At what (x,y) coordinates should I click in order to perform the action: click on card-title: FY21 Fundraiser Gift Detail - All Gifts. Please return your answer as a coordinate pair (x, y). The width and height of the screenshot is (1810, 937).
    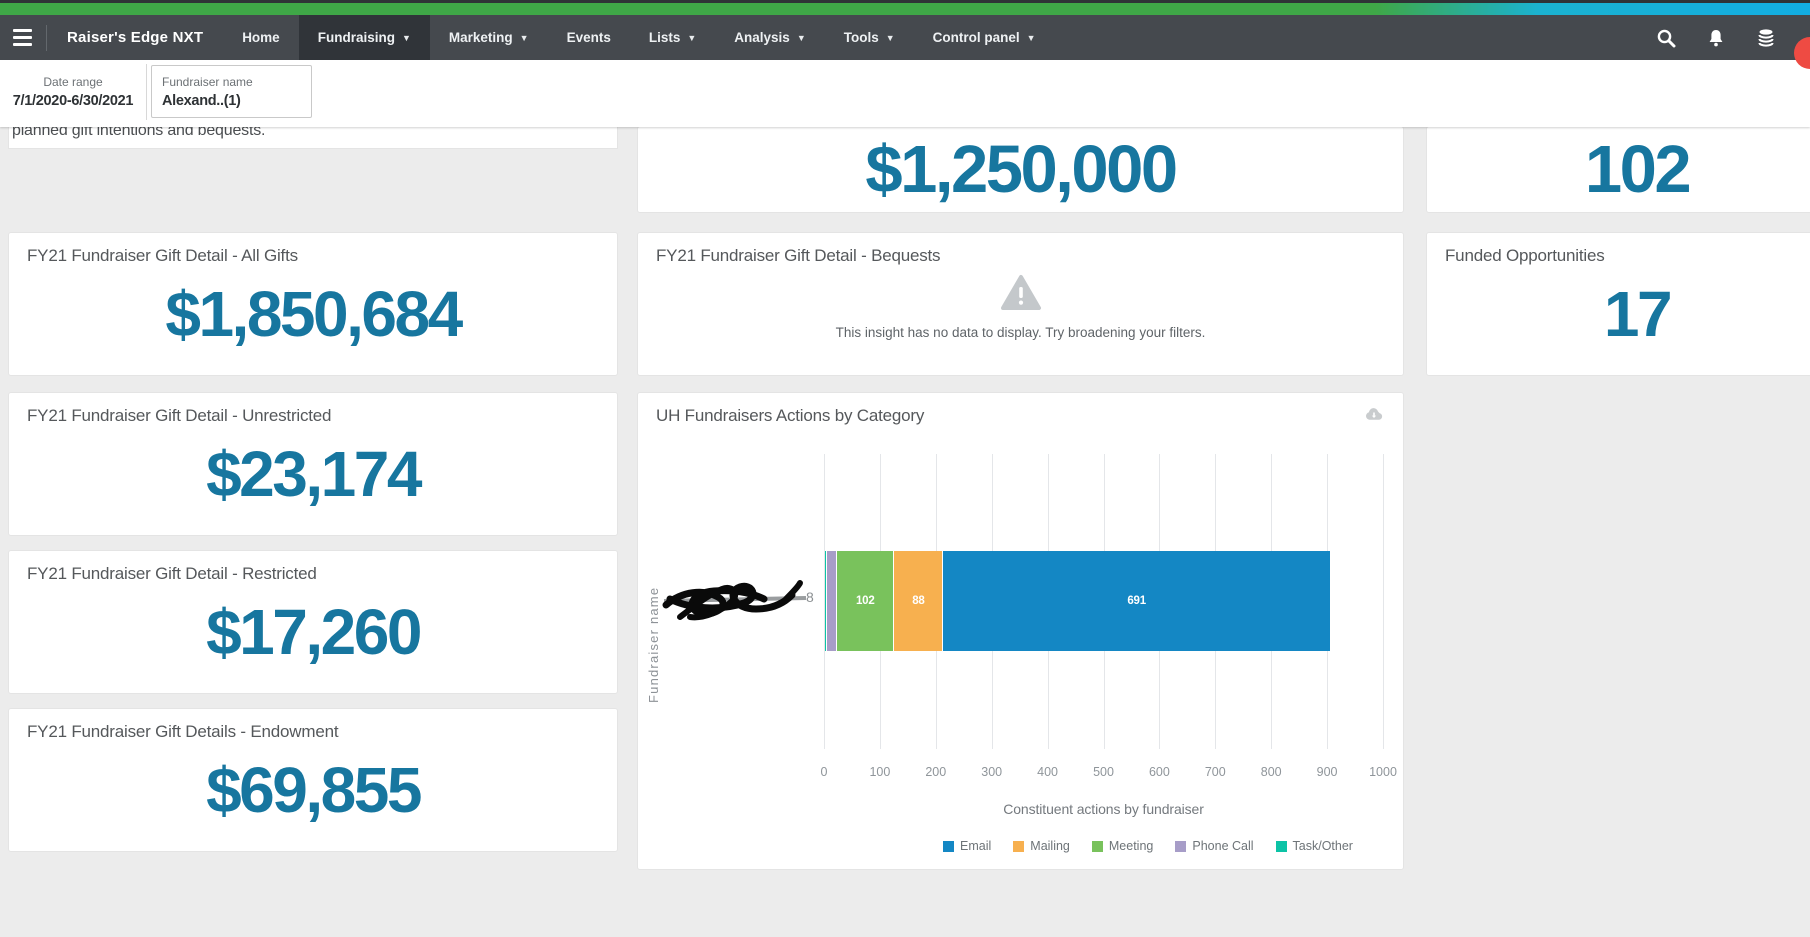
    Looking at the image, I should click on (162, 255).